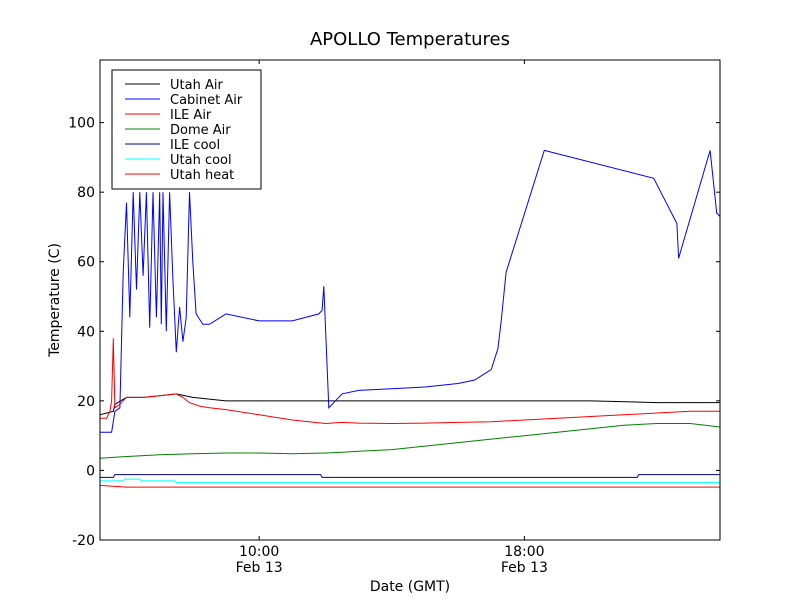  What do you see at coordinates (201, 160) in the screenshot?
I see `legend-label-utah-cool: Utah cool` at bounding box center [201, 160].